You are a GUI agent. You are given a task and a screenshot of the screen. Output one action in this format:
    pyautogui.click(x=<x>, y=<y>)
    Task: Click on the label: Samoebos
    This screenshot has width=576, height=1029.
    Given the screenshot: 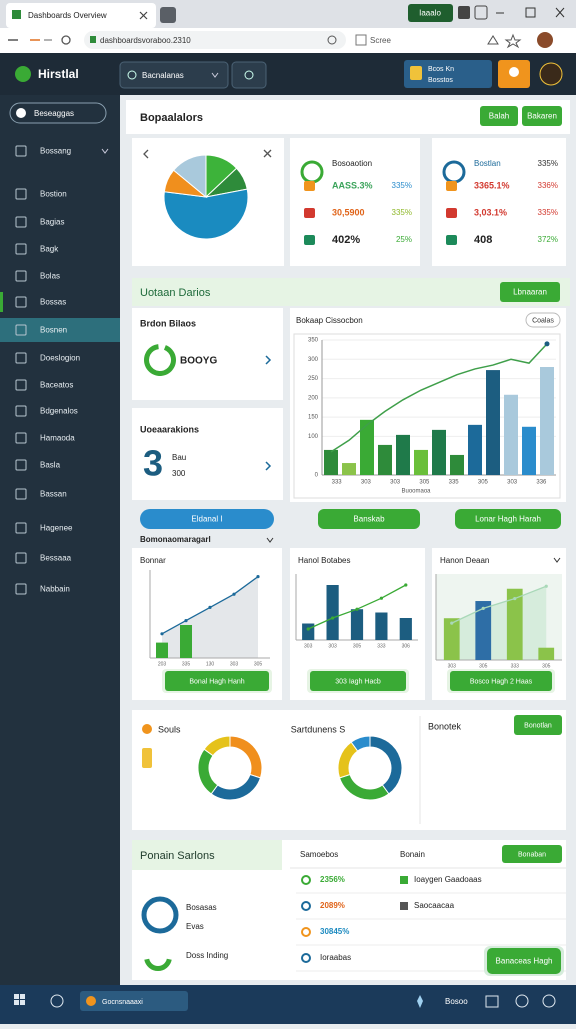 What is the action you would take?
    pyautogui.click(x=319, y=854)
    